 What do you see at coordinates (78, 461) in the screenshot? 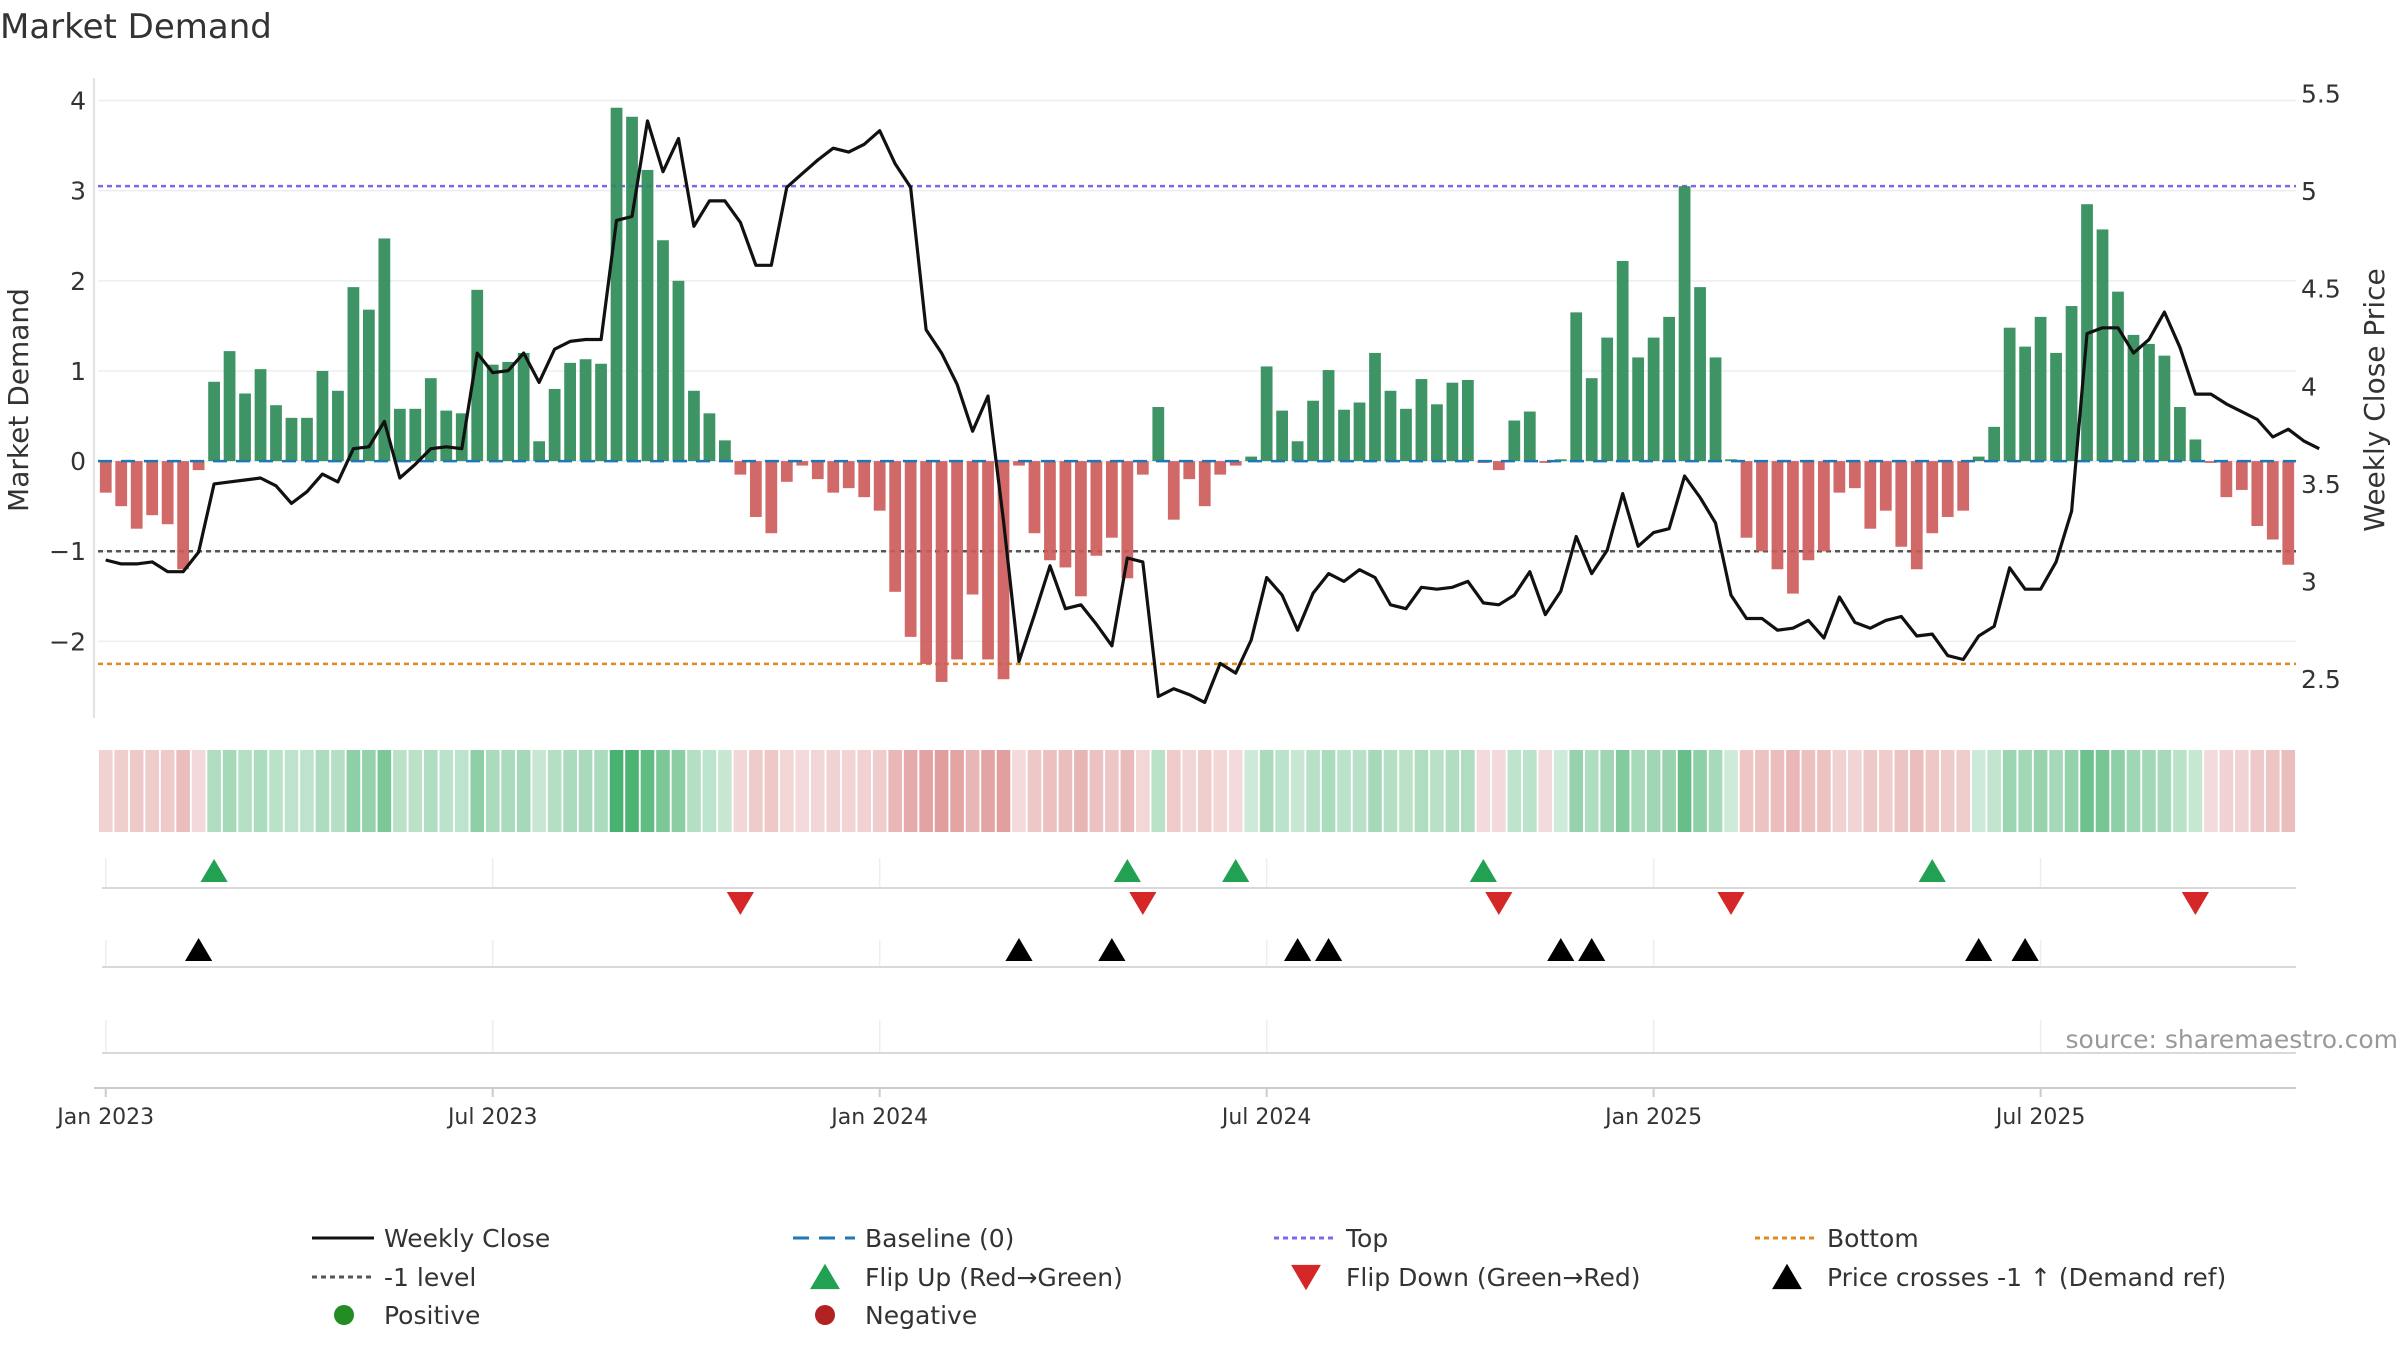
I see `y-tick-label: 0` at bounding box center [78, 461].